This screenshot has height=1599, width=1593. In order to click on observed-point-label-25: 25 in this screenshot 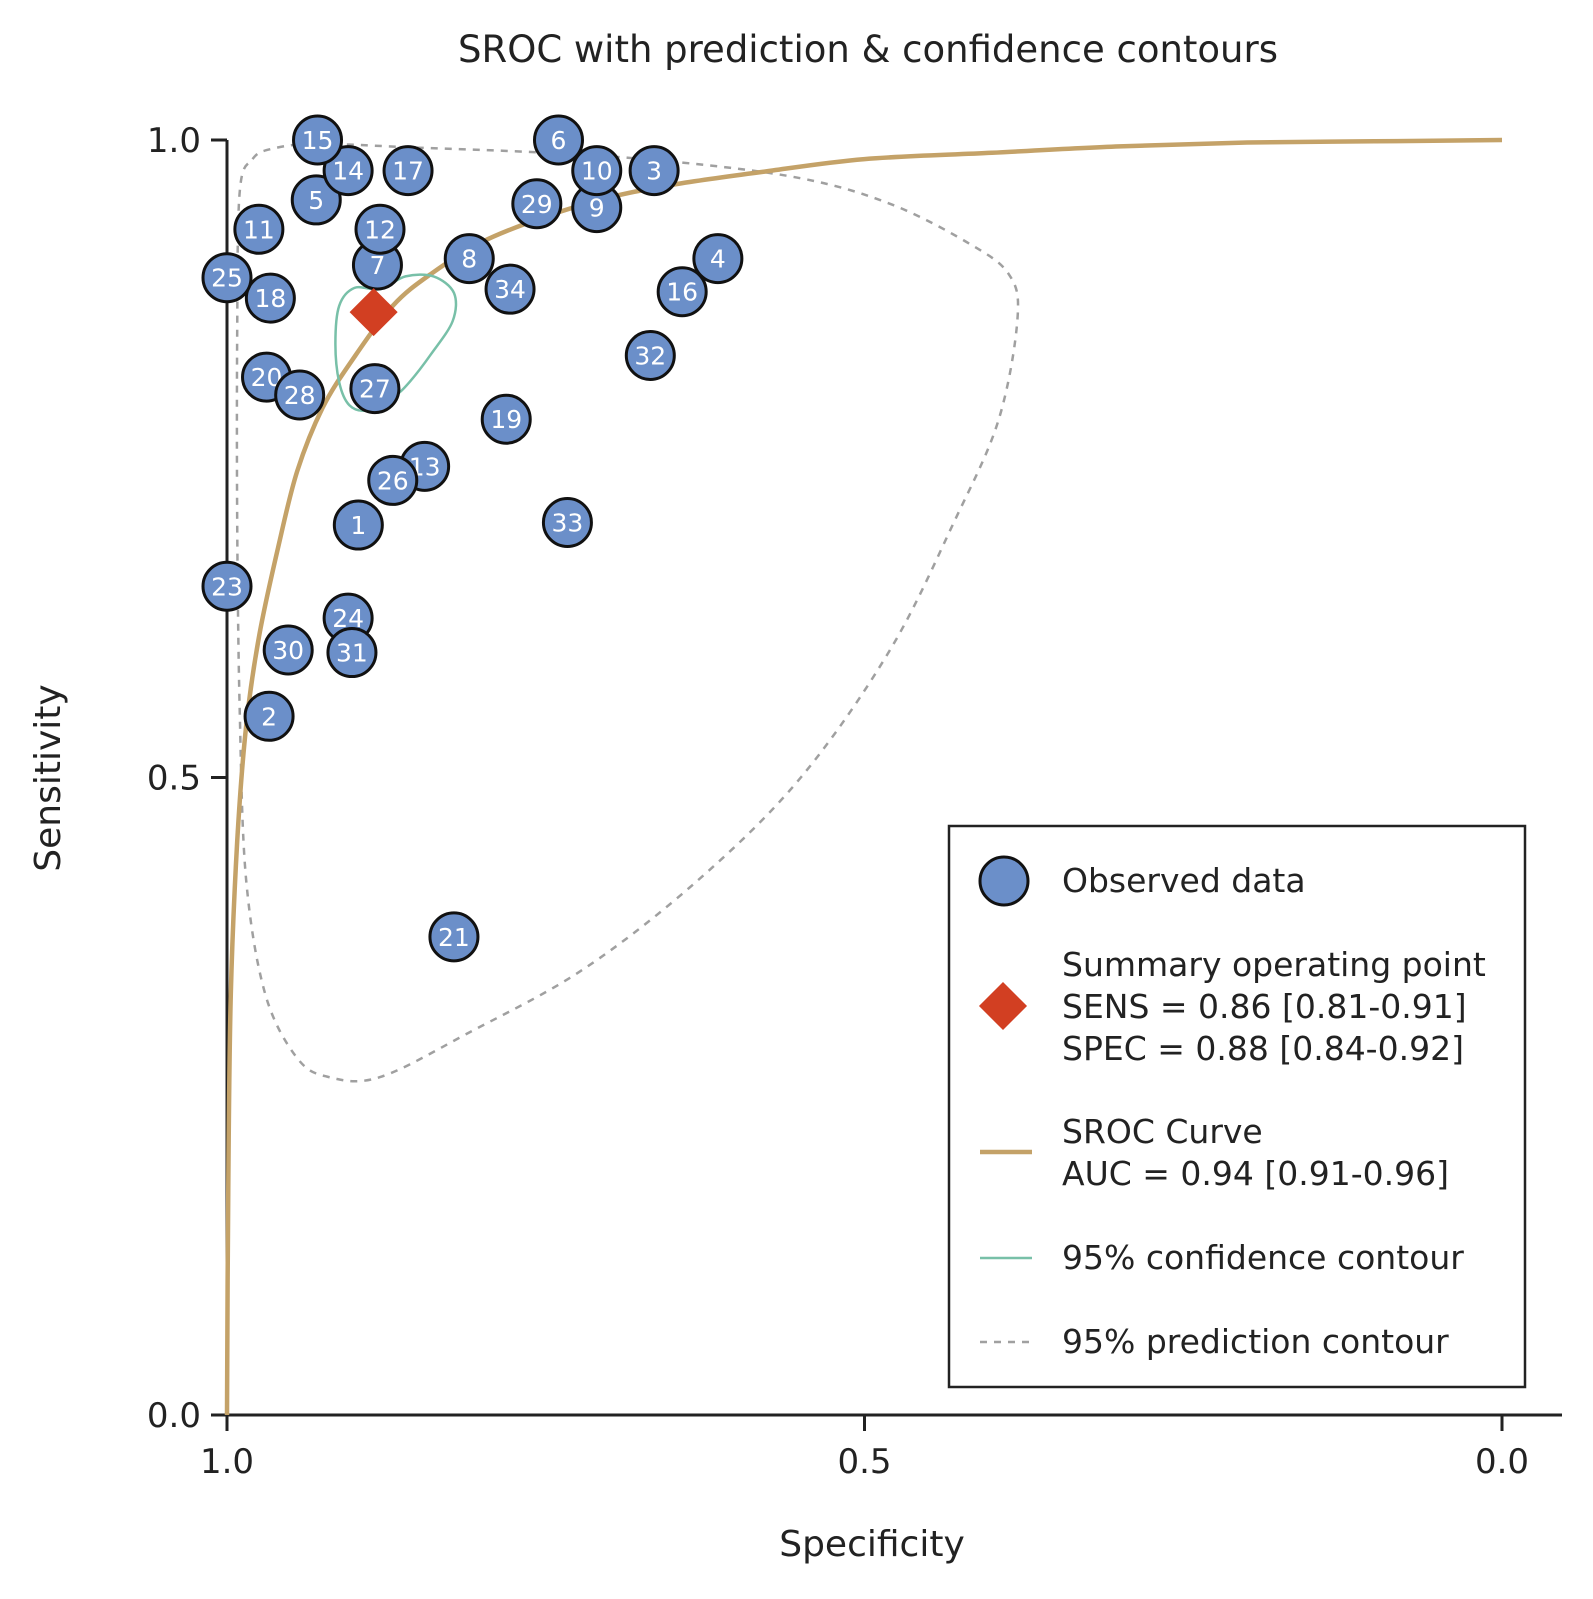, I will do `click(227, 278)`.